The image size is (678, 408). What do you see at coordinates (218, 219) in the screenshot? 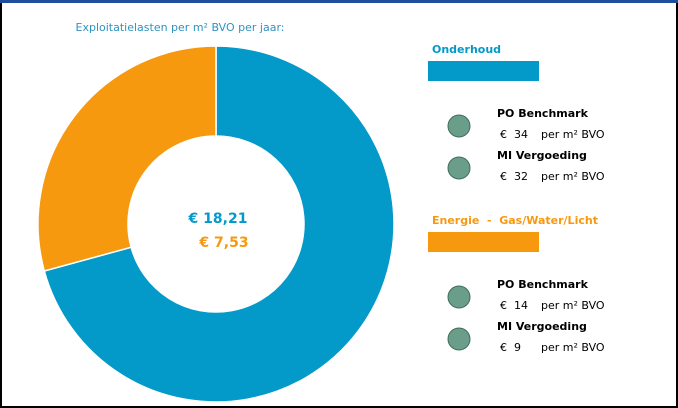
I see `center-value-label: € 18,21` at bounding box center [218, 219].